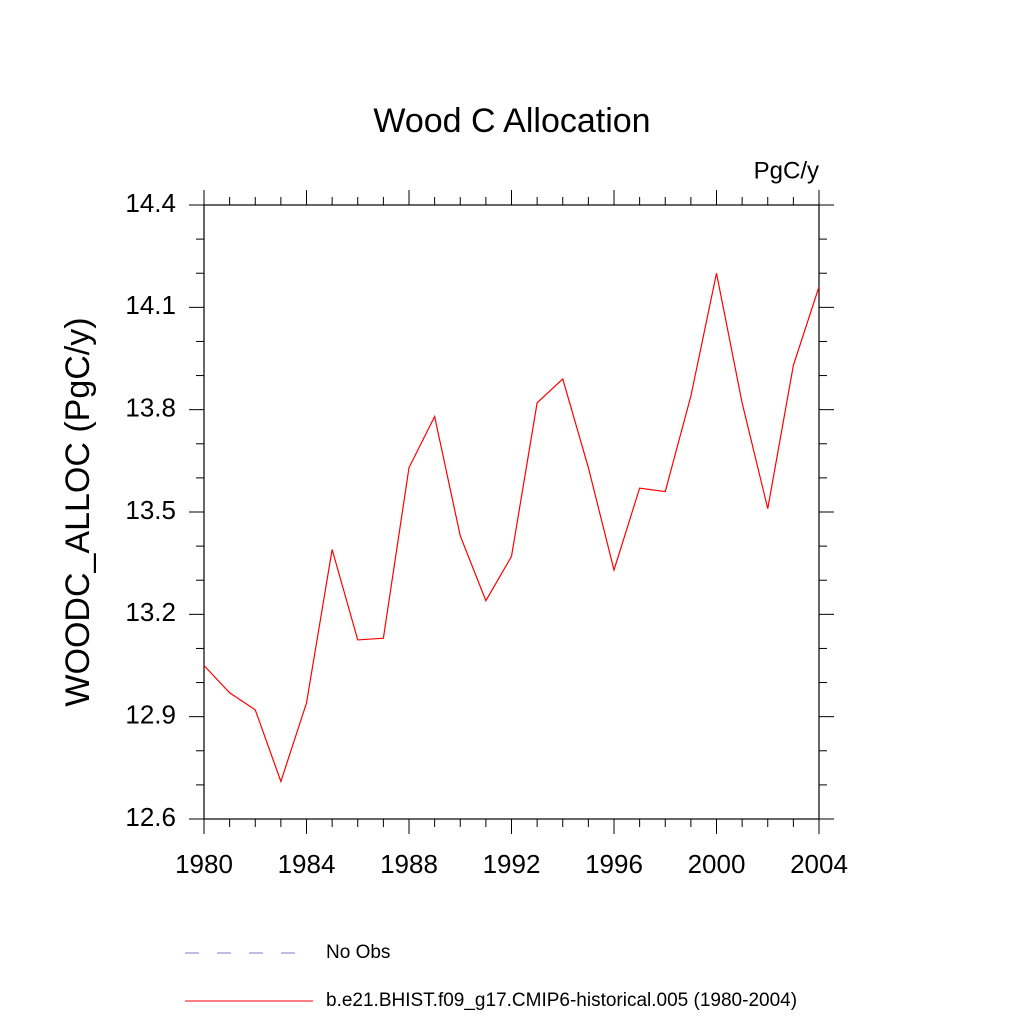  Describe the element at coordinates (786, 170) in the screenshot. I see `units-label: PgC/y` at that location.